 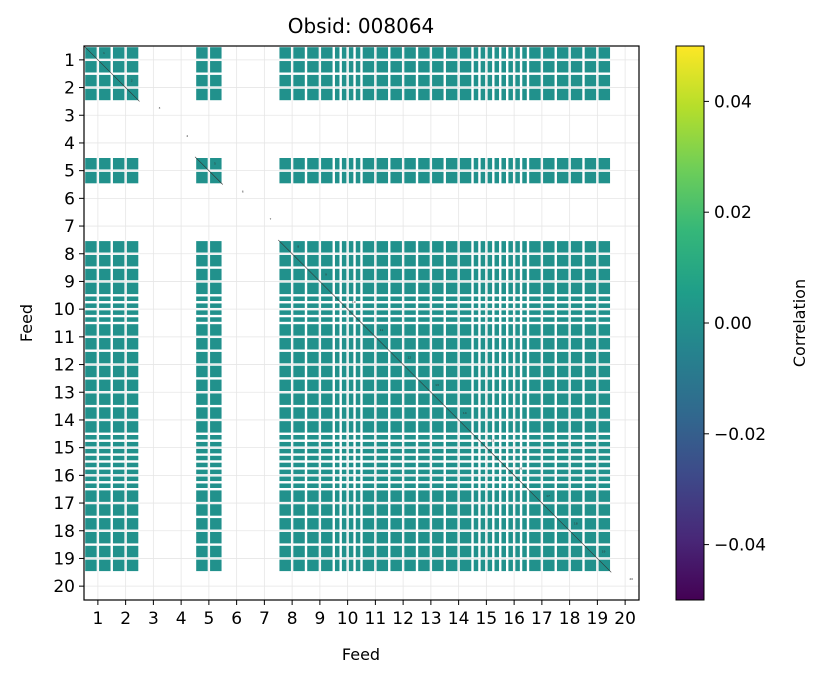 I want to click on x-tick-label: 13, so click(x=431, y=619).